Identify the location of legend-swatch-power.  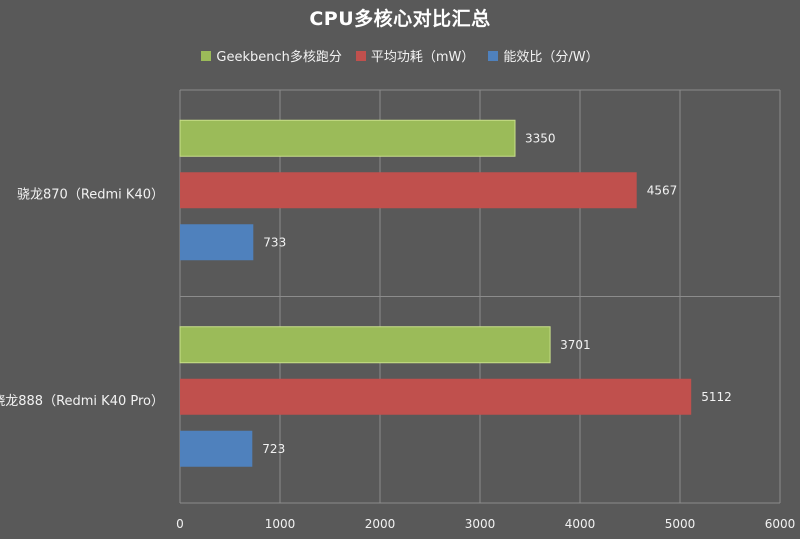
(360, 55).